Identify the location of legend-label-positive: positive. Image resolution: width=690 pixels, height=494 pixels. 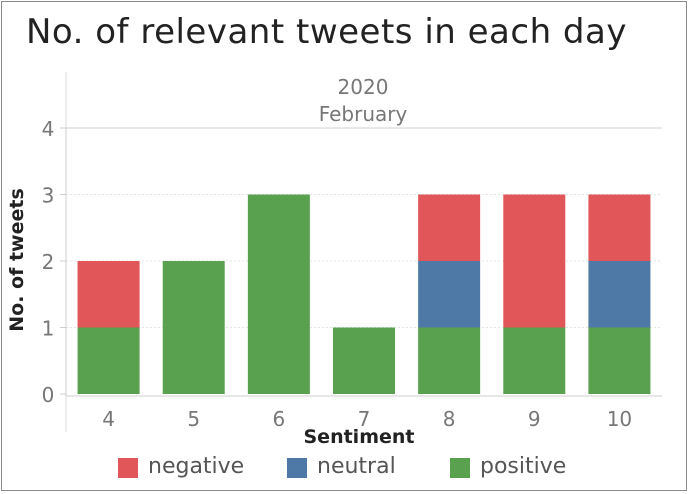
(523, 466).